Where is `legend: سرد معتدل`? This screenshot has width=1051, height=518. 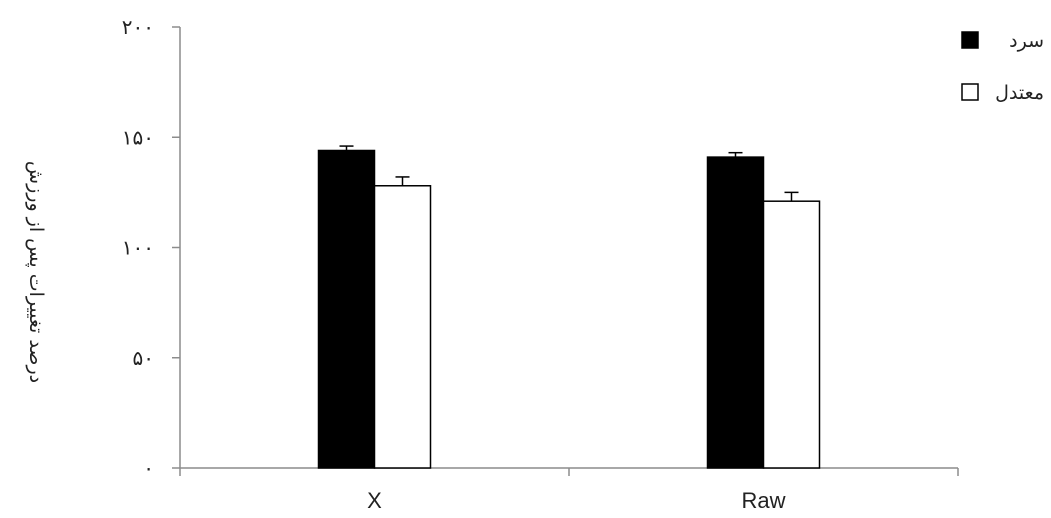 legend: سرد معتدل is located at coordinates (1002, 67).